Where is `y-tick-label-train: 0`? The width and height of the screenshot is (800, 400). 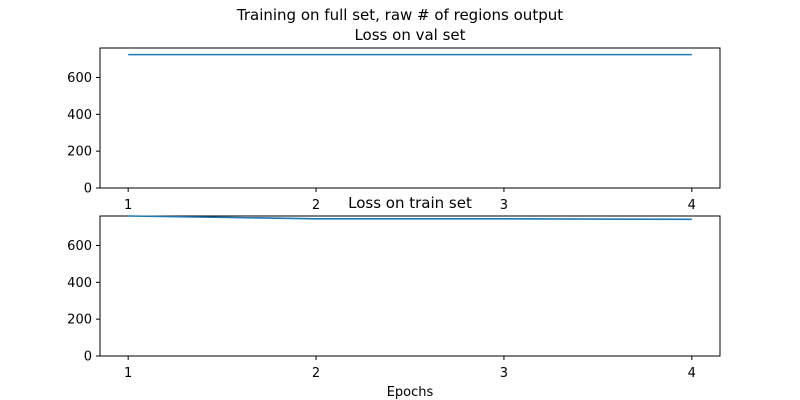 y-tick-label-train: 0 is located at coordinates (88, 357).